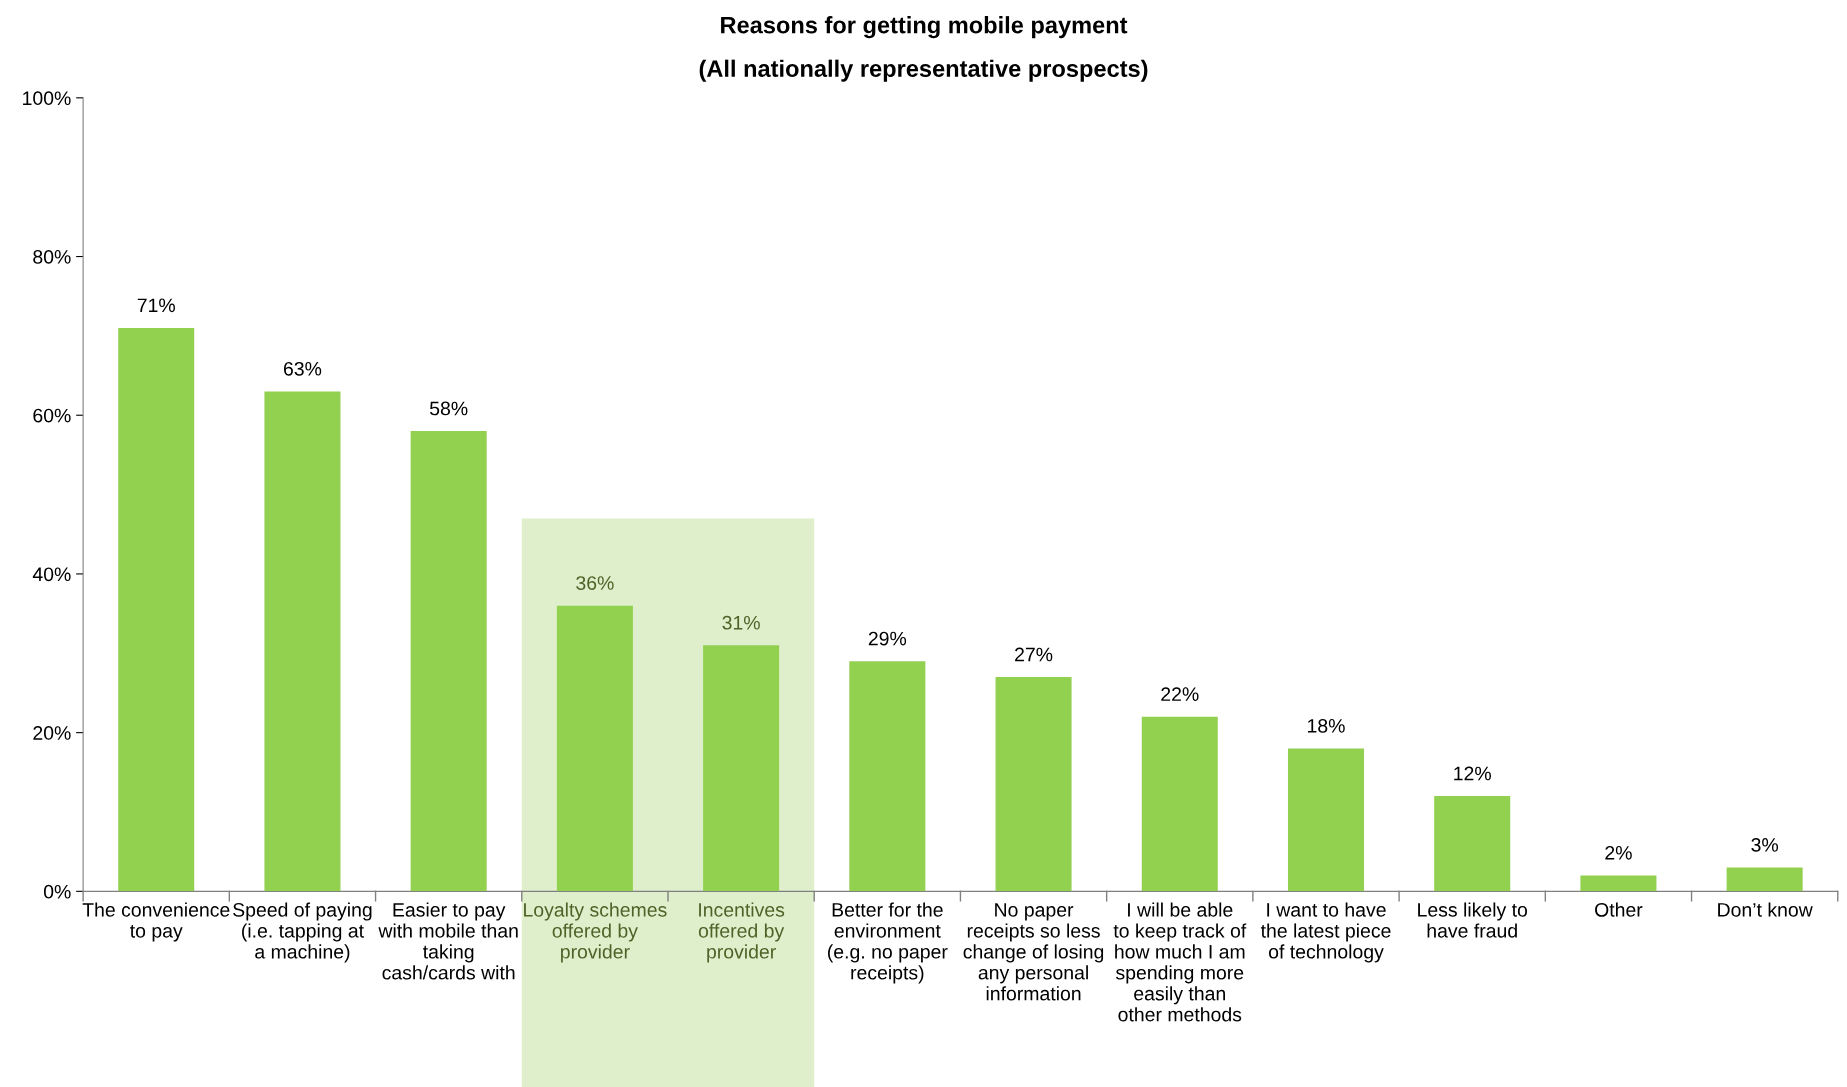 The image size is (1847, 1087). I want to click on data-label: 27%, so click(1034, 654).